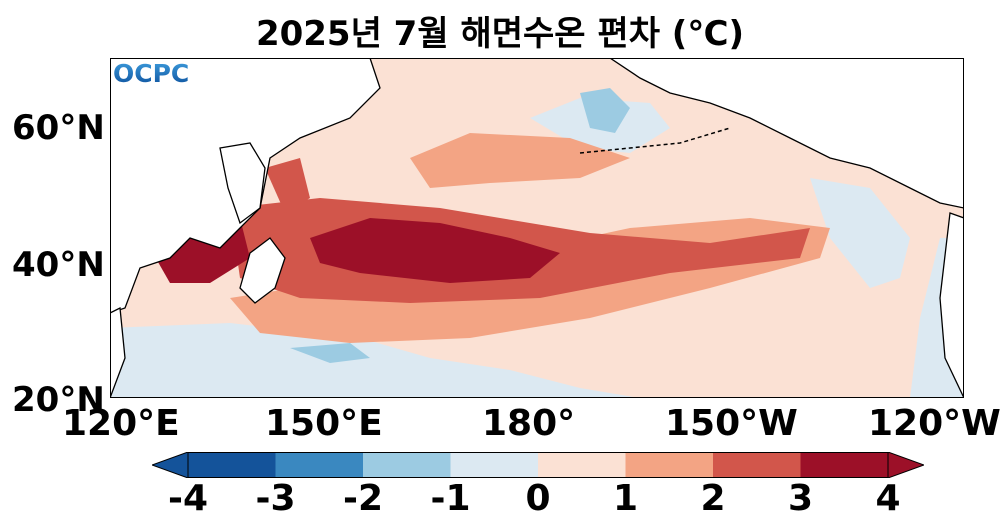 Image resolution: width=1000 pixels, height=532 pixels. What do you see at coordinates (529, 423) in the screenshot?
I see `lon-label-180: 180°` at bounding box center [529, 423].